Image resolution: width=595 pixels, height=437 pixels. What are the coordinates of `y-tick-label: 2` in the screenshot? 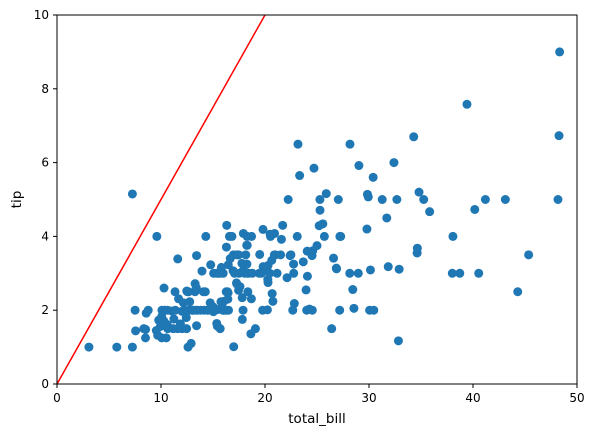 It's located at (45, 310).